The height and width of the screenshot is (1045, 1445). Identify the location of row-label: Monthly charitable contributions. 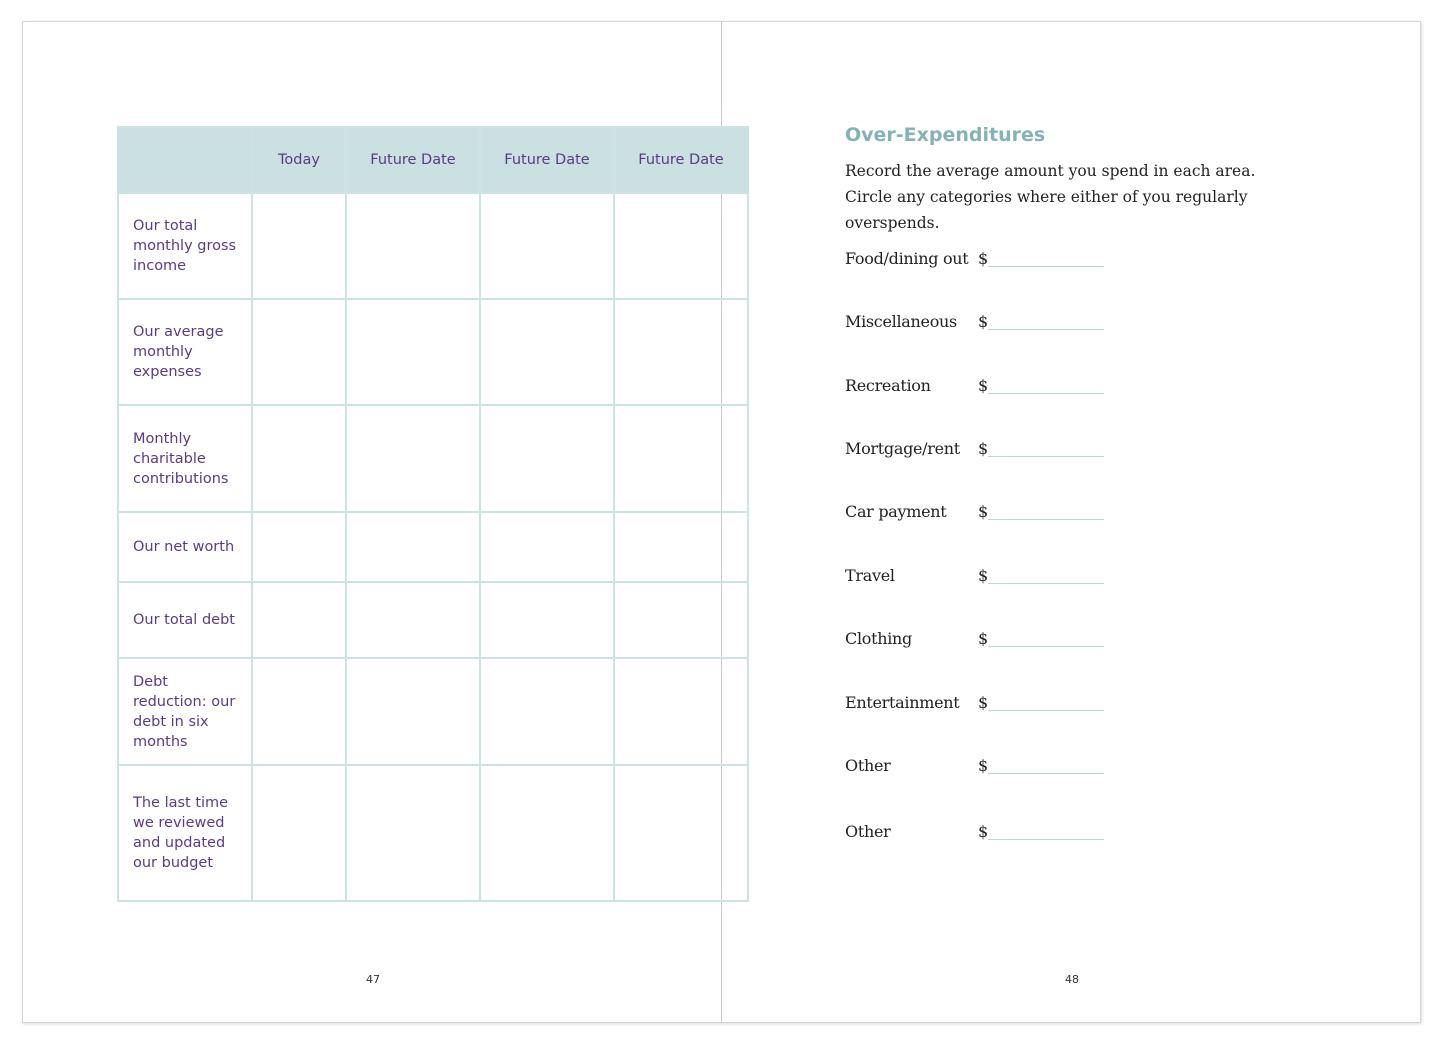
(185, 458).